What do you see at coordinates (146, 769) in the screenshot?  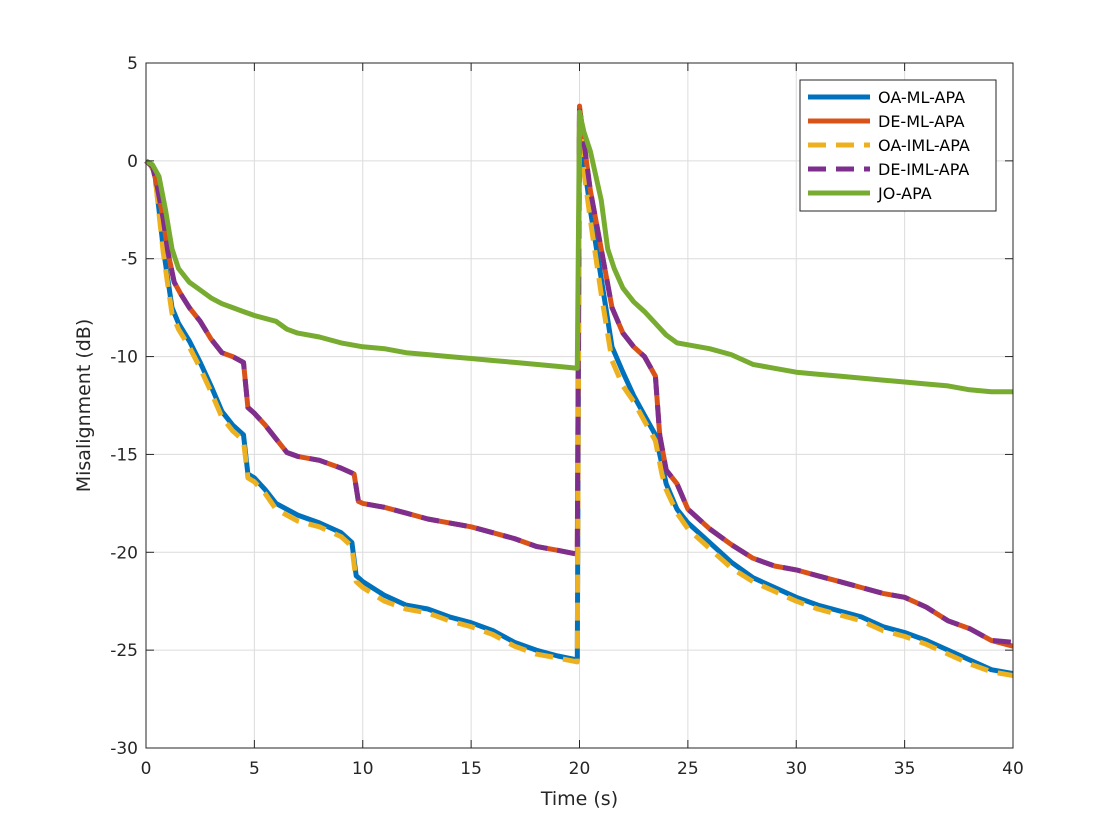 I see `x-tick-label-0: 0` at bounding box center [146, 769].